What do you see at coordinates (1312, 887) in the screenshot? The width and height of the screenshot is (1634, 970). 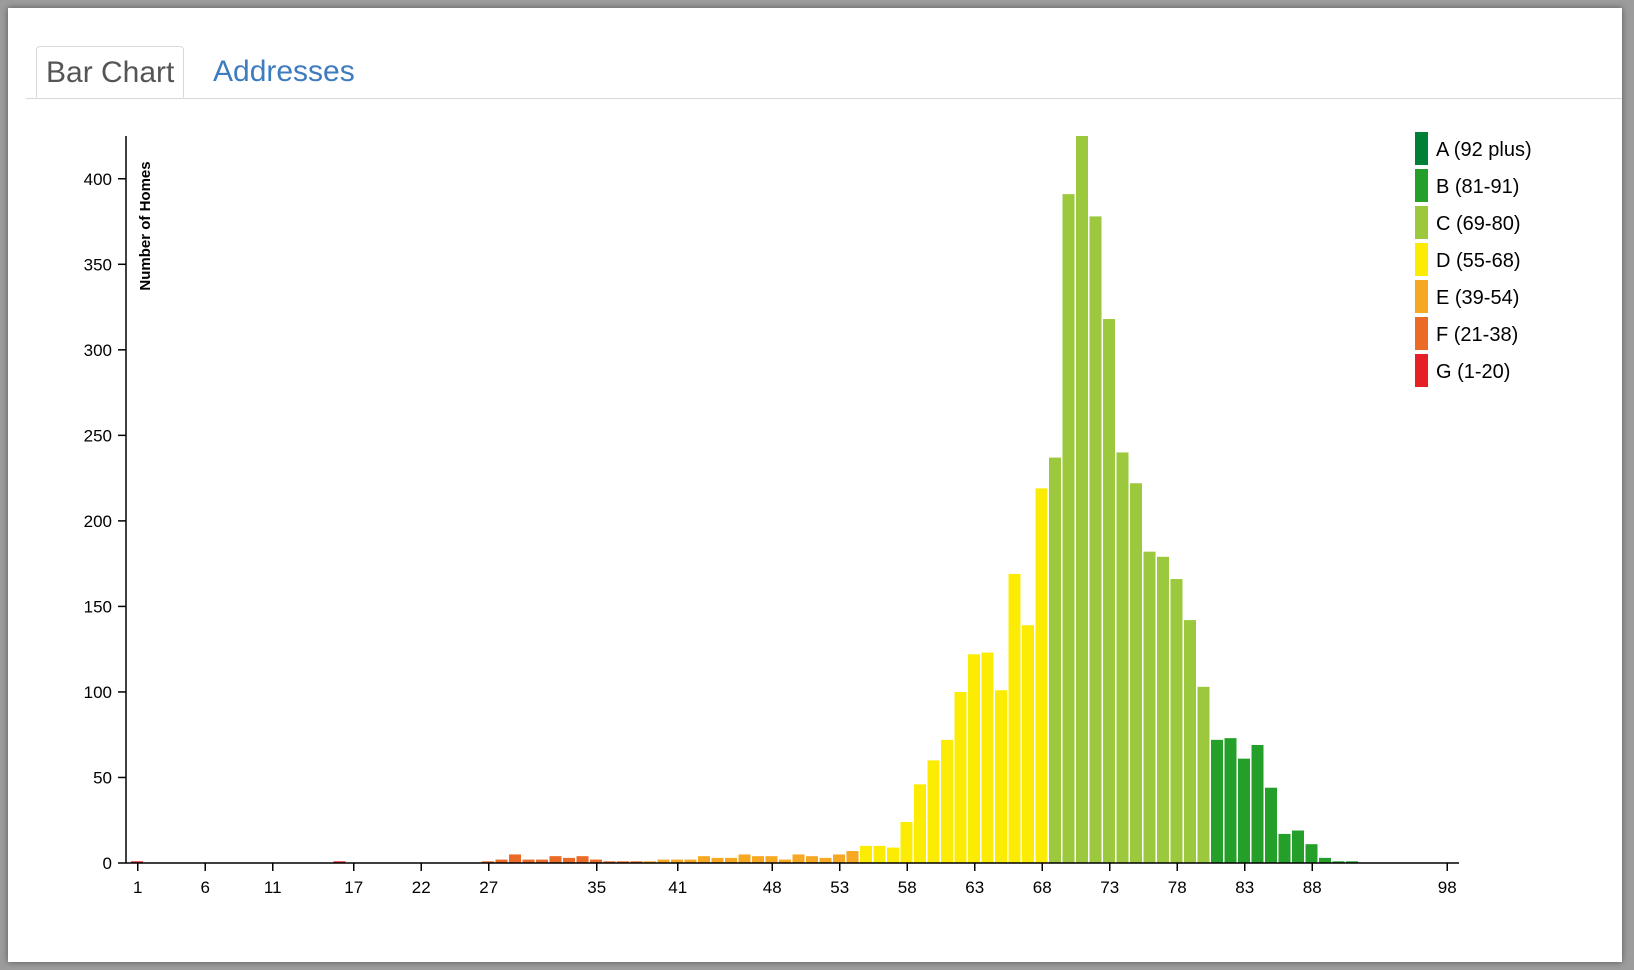 I see `x-tick-label-88: 88` at bounding box center [1312, 887].